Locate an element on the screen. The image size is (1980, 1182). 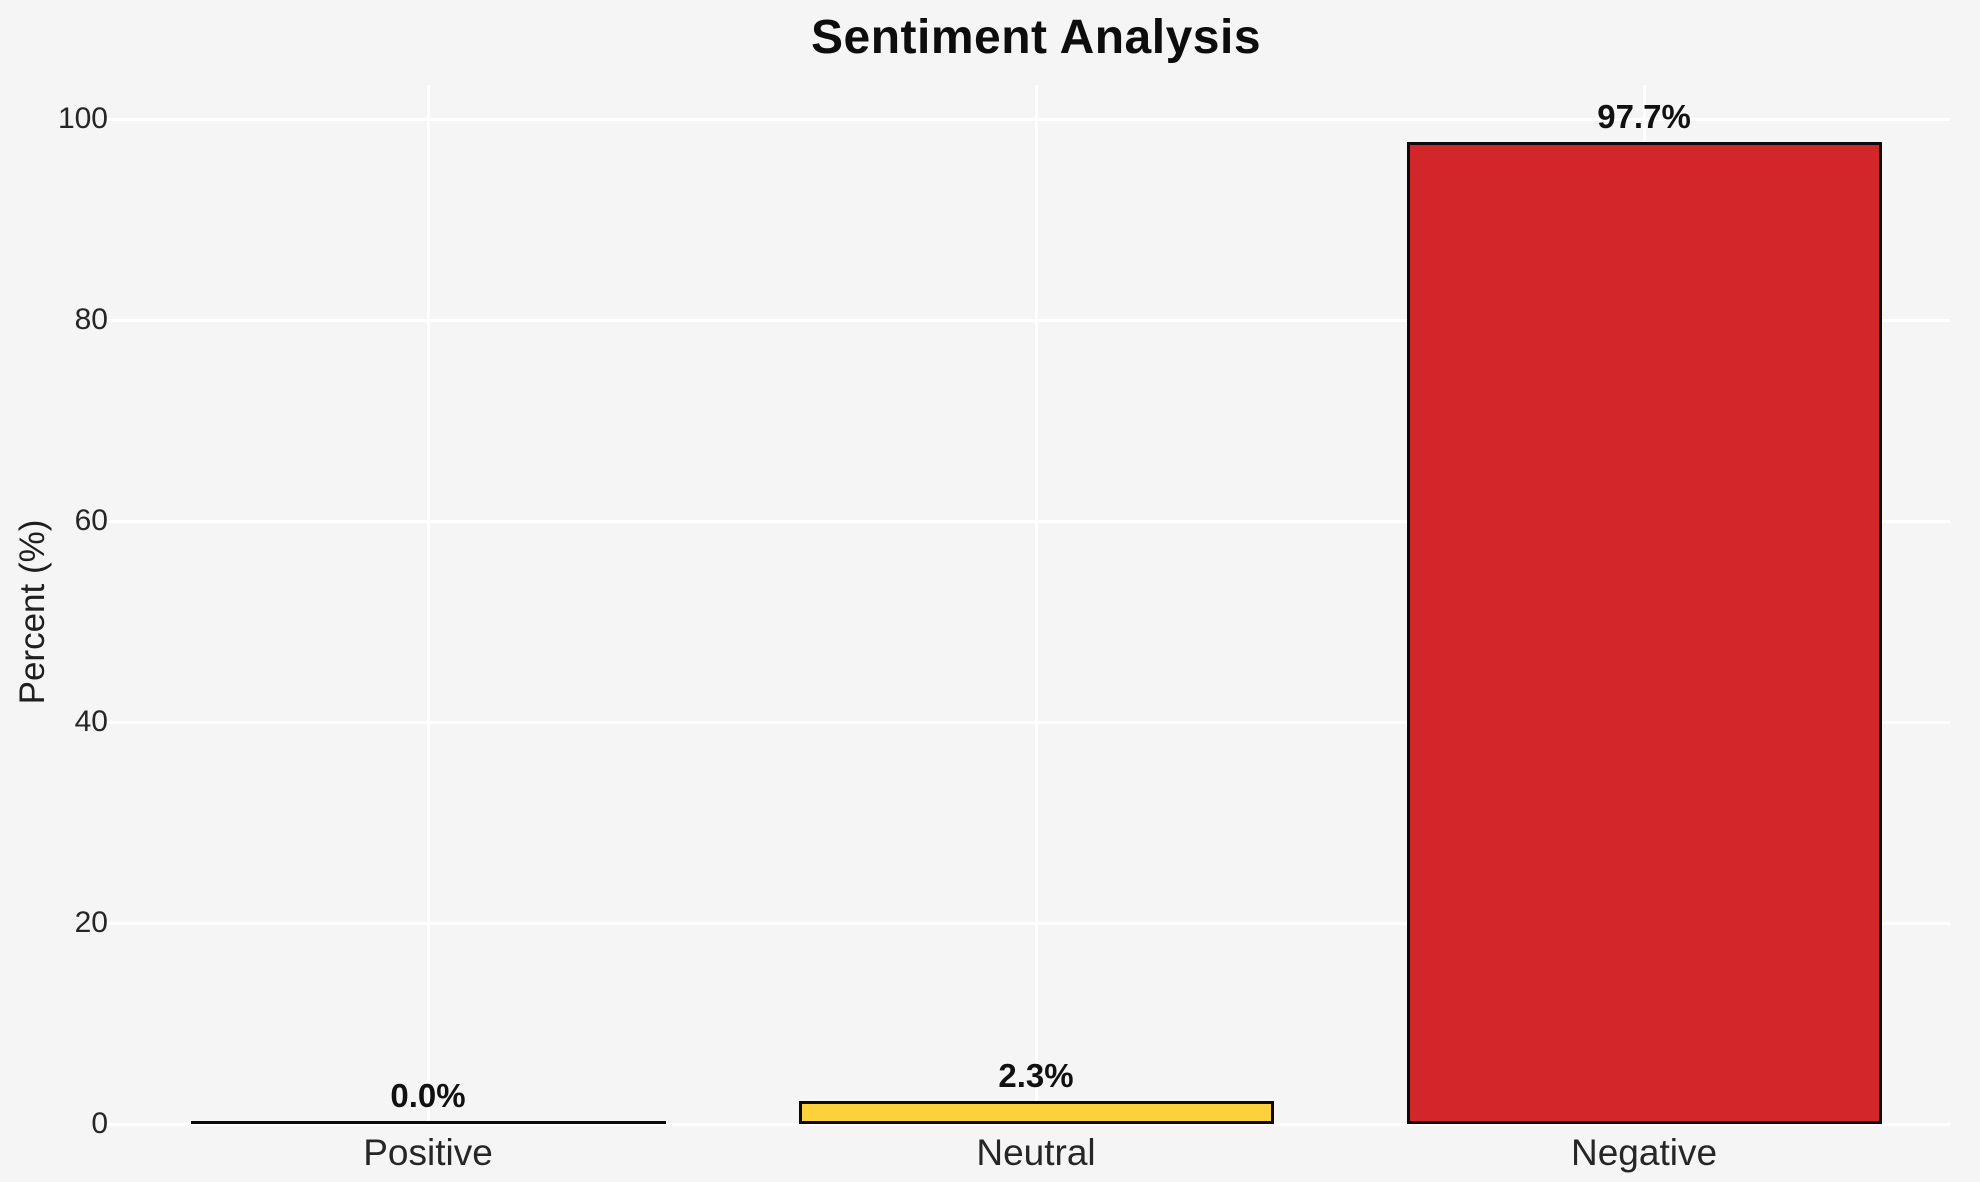
y-tick-label: 100 is located at coordinates (82, 118).